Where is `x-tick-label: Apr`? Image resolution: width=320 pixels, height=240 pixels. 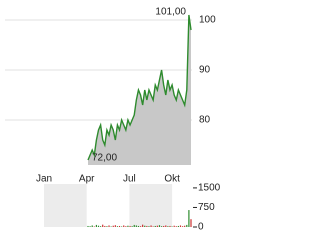 x-tick-label: Apr is located at coordinates (87, 179).